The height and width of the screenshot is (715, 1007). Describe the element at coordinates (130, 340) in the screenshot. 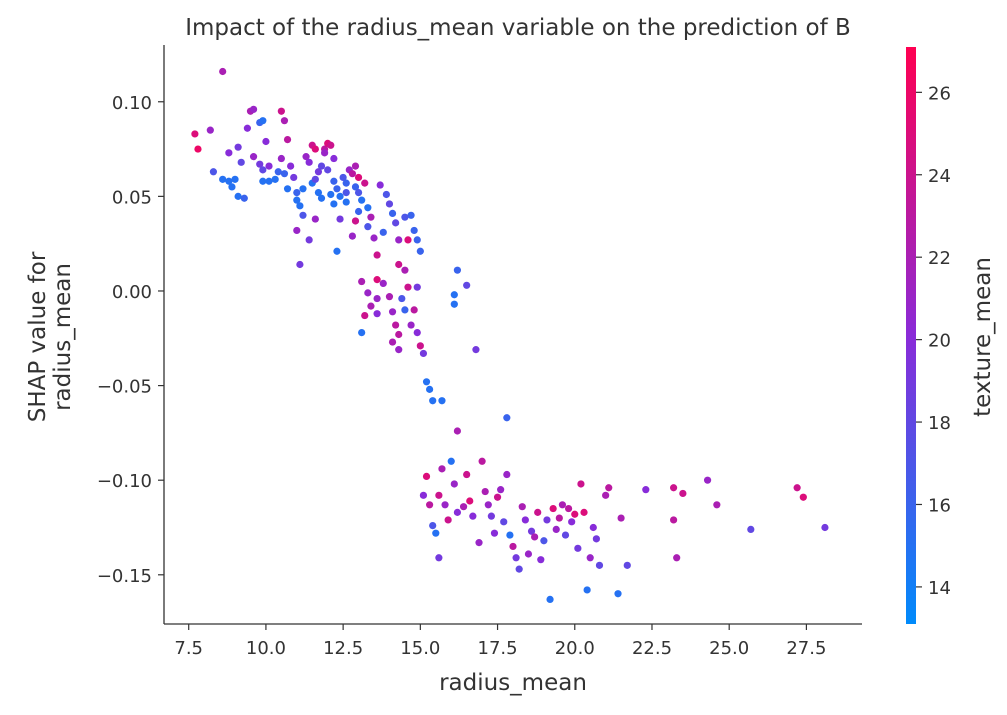

I see `y-ticks: 0.10 0.05 0.00 −0.05 −0.10 −0.15` at that location.